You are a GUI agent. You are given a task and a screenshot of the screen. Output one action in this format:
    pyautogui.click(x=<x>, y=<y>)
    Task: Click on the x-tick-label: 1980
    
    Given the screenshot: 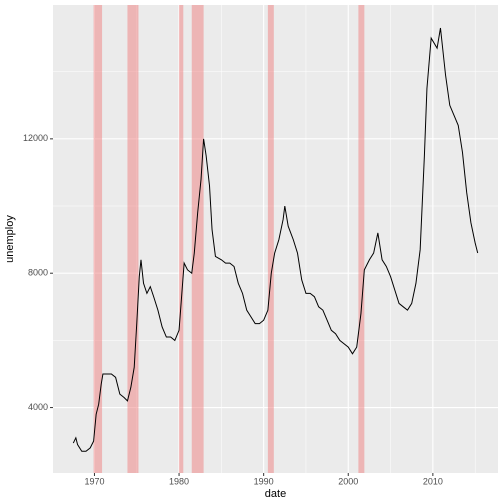 What is the action you would take?
    pyautogui.click(x=179, y=481)
    